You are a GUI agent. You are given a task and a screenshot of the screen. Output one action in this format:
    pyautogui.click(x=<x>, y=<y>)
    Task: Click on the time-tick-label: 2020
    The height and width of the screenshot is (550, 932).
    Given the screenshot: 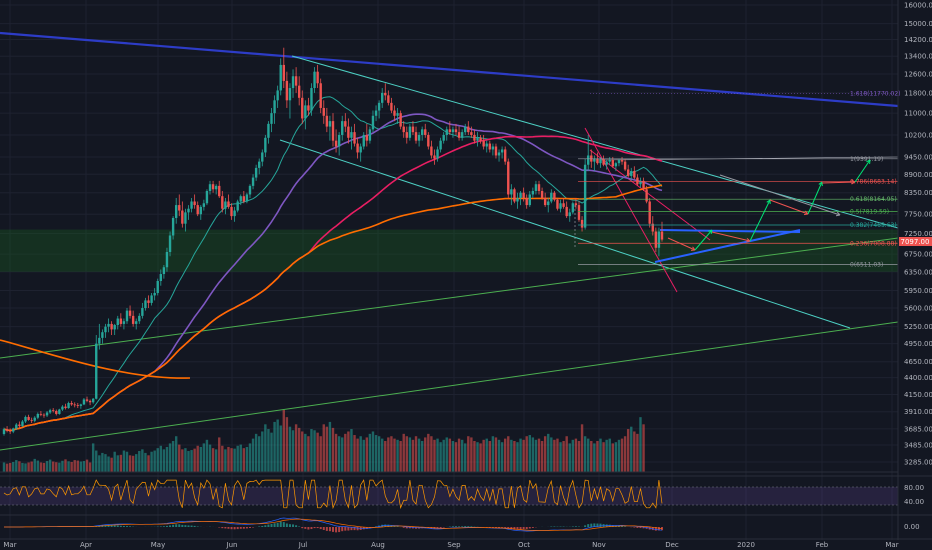 What is the action you would take?
    pyautogui.click(x=746, y=545)
    